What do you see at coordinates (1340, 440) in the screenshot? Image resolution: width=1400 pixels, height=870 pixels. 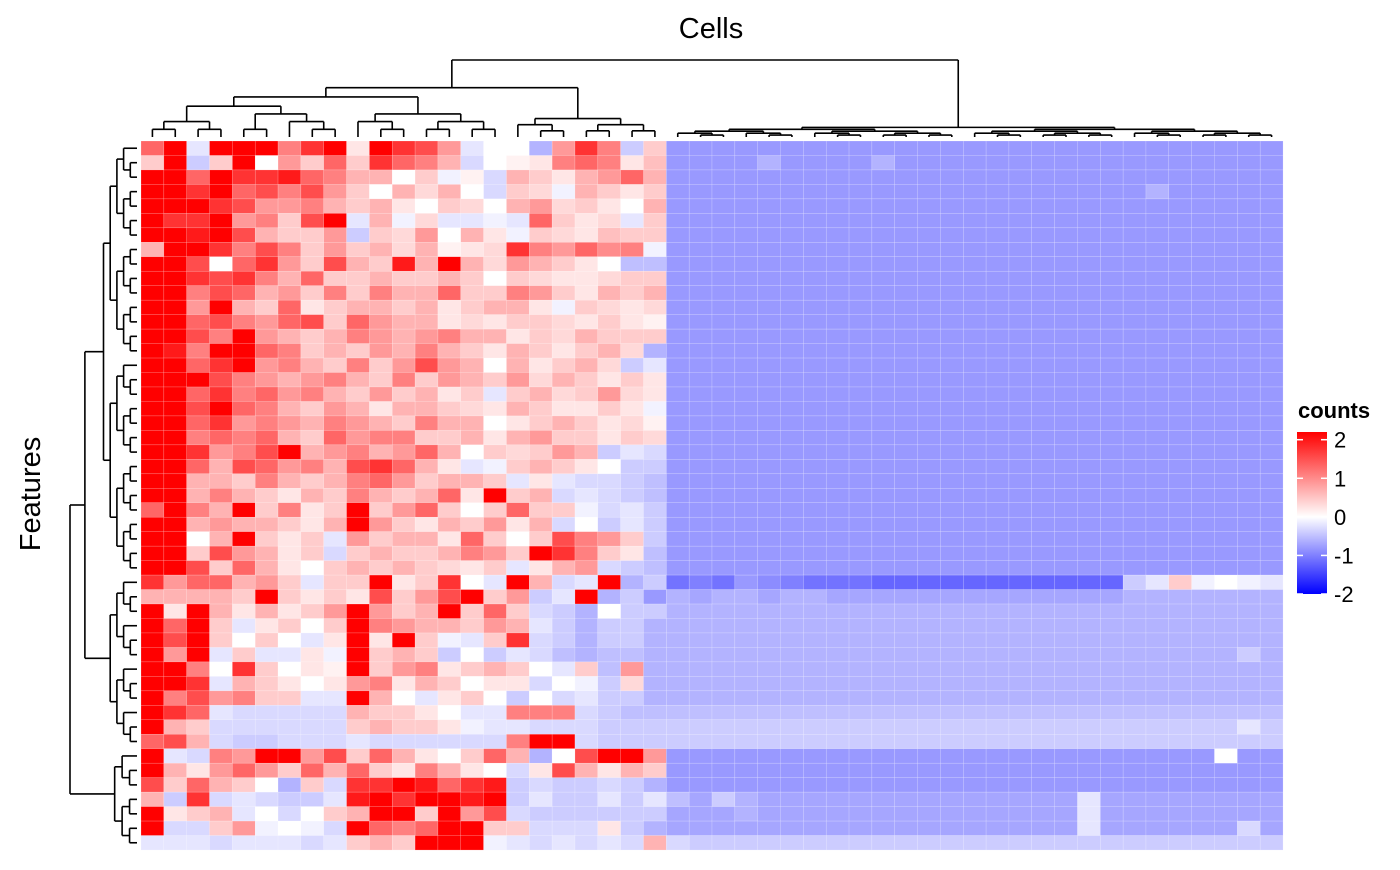 I see `legend-tick-label: 2` at bounding box center [1340, 440].